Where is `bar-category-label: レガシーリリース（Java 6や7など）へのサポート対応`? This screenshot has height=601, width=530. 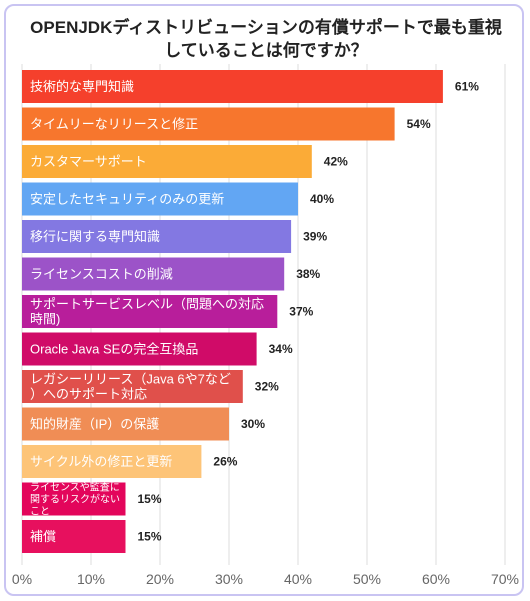
bar-category-label: レガシーリリース（Java 6や7など）へのサポート対応 is located at coordinates (130, 387).